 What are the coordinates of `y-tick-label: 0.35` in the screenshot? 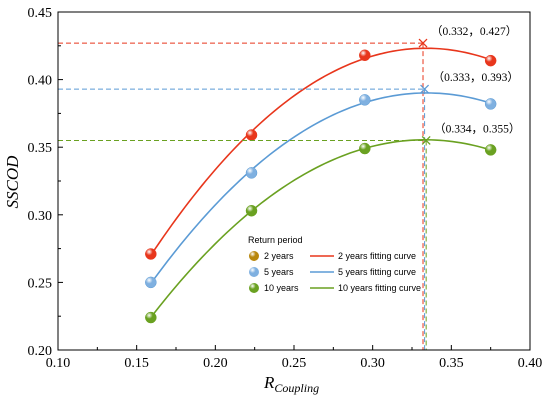 It's located at (40, 148).